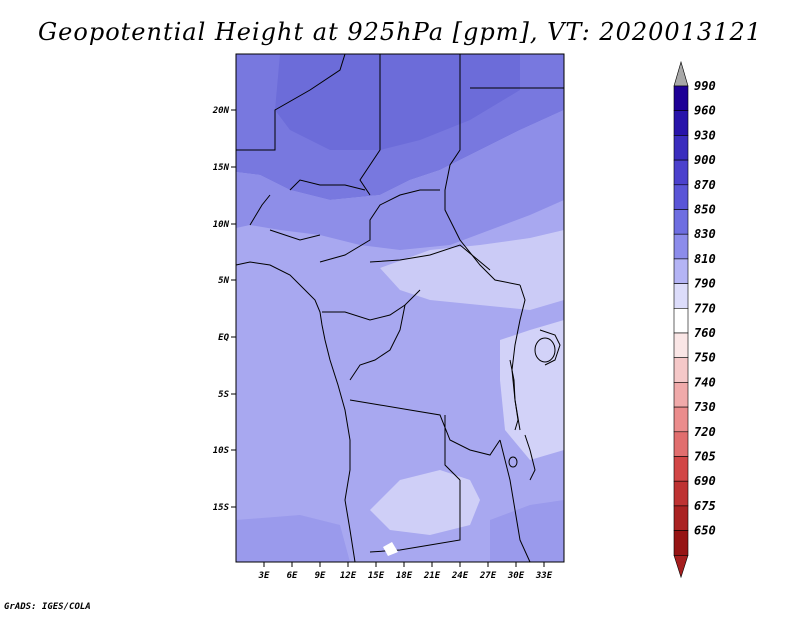  Describe the element at coordinates (221, 168) in the screenshot. I see `lat-label: 15N` at that location.